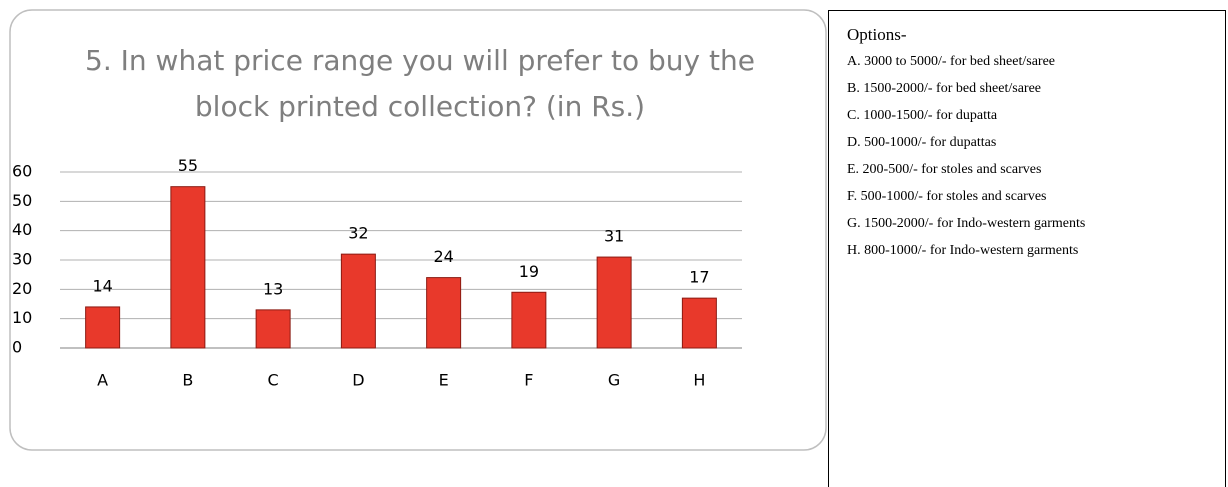 This screenshot has width=1228, height=487. I want to click on option-item: E. 200-500/- for stoles and scarves, so click(944, 169).